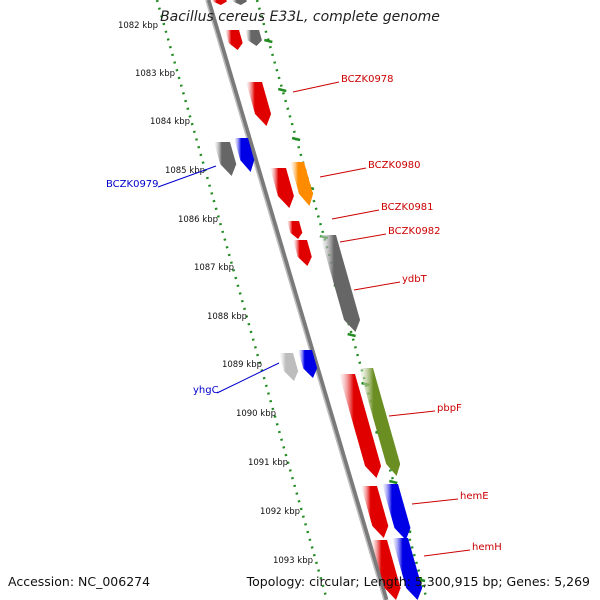  Describe the element at coordinates (214, 268) in the screenshot. I see `kbp-tick-label: 1087 kbp` at that location.